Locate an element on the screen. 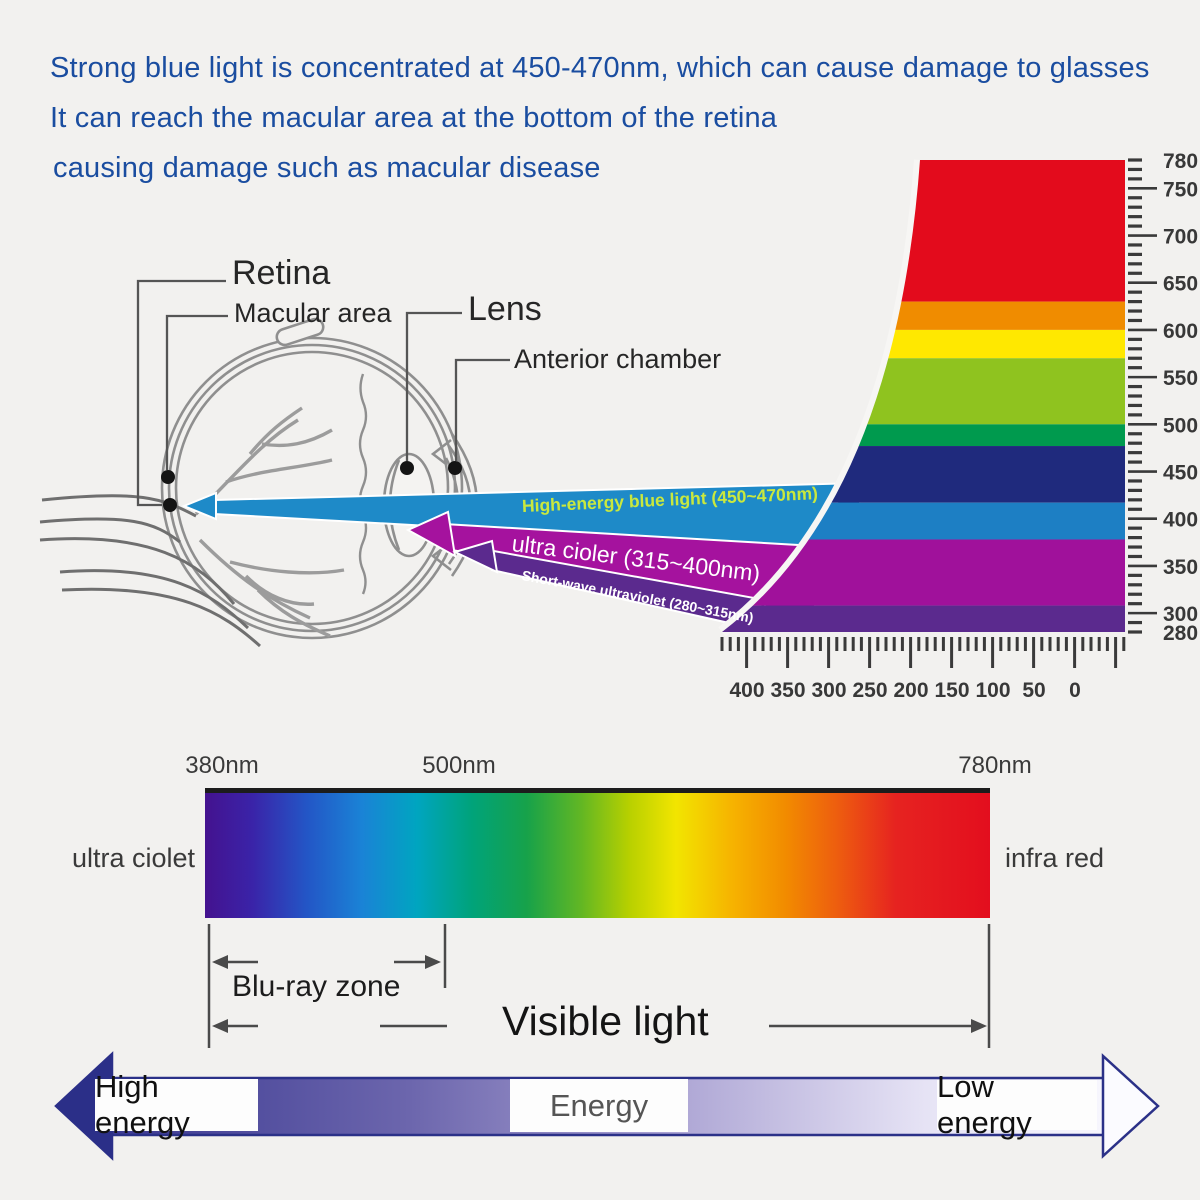  zone-guides is located at coordinates (599, 986).